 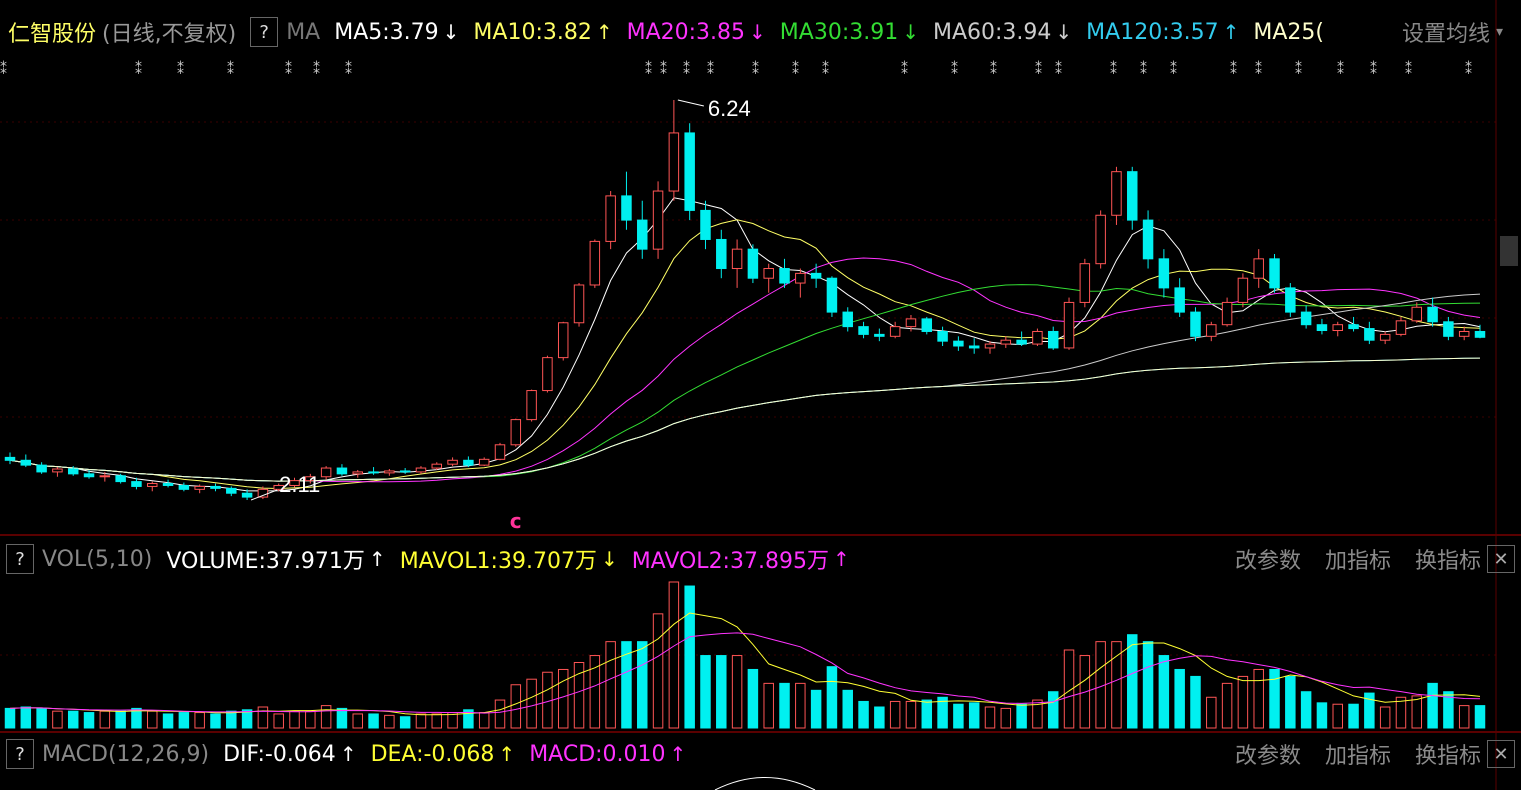 What do you see at coordinates (1445, 34) in the screenshot?
I see `ma-settings-label: 设置均线` at bounding box center [1445, 34].